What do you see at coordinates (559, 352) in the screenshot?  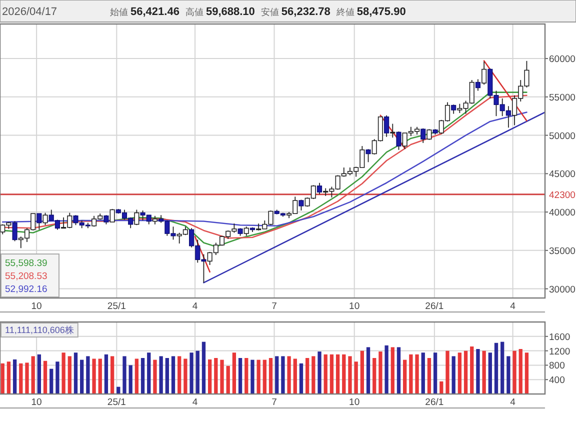 I see `y-tick-label: 1200` at bounding box center [559, 352].